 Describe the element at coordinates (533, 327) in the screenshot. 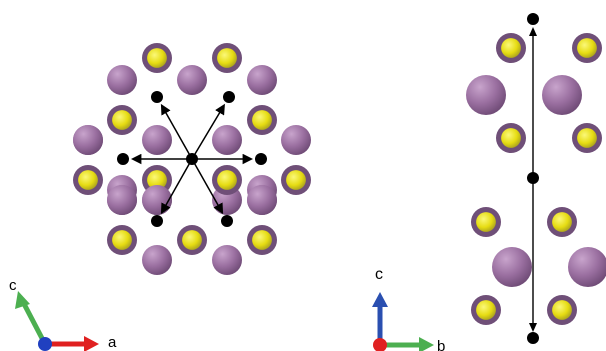

I see `c-arrow-bottom` at that location.